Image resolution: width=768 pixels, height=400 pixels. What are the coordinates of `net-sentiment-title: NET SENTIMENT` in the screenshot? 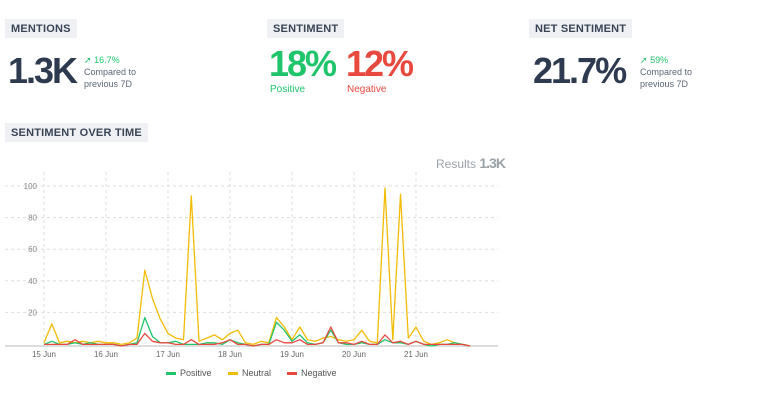 It's located at (581, 28).